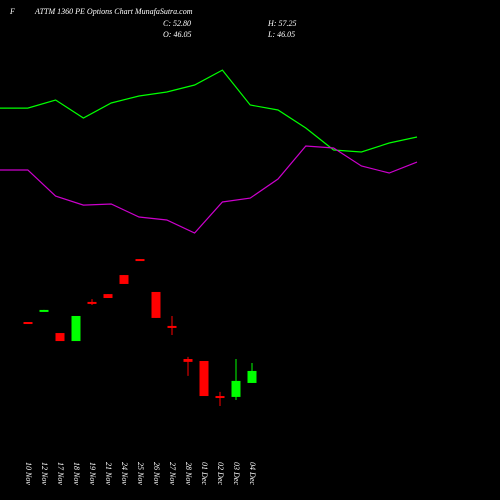 The image size is (500, 500). What do you see at coordinates (108, 473) in the screenshot?
I see `x-tick-label: 21 Nov` at bounding box center [108, 473].